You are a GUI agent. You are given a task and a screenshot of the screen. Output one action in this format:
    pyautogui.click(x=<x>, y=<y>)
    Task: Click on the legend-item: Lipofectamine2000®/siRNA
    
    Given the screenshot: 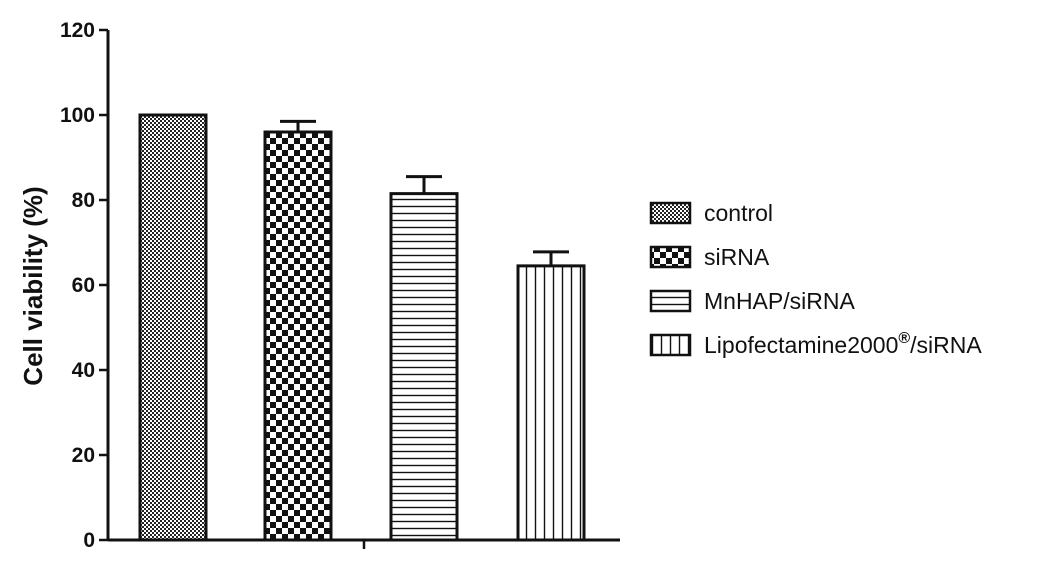 What is the action you would take?
    pyautogui.click(x=815, y=344)
    